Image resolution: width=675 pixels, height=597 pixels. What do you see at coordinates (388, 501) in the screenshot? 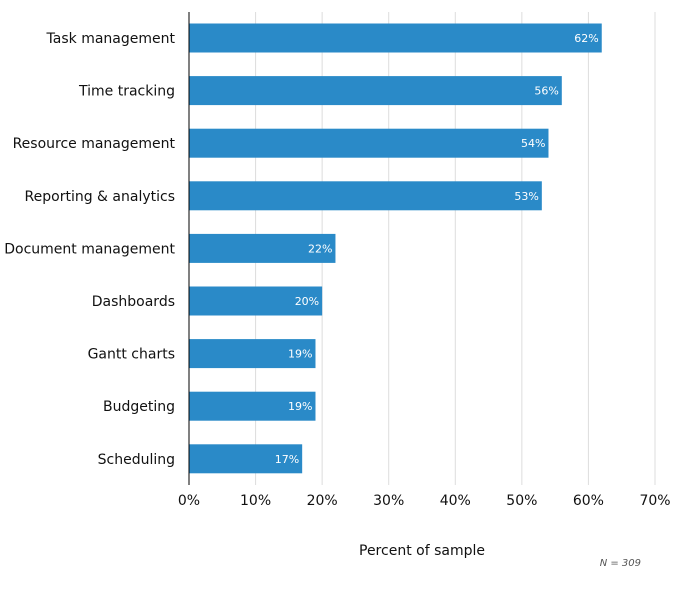
I see `x-tick-label: 30%` at bounding box center [388, 501].